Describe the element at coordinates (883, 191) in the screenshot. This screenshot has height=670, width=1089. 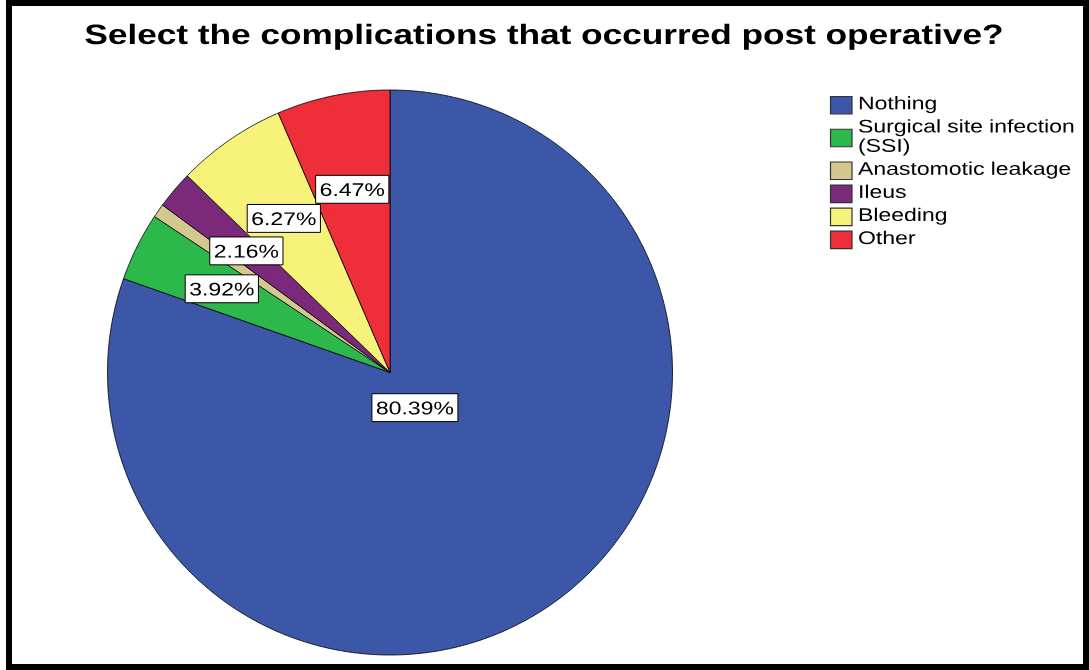
I see `legend-label: Ileus` at that location.